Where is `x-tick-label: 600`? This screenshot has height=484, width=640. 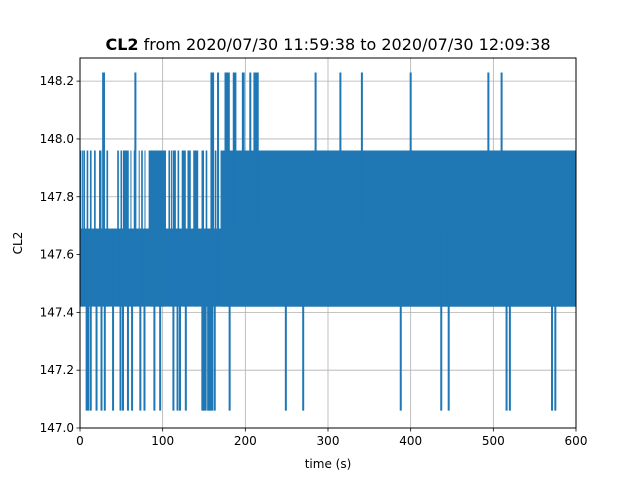
x-tick-label: 600 is located at coordinates (576, 441).